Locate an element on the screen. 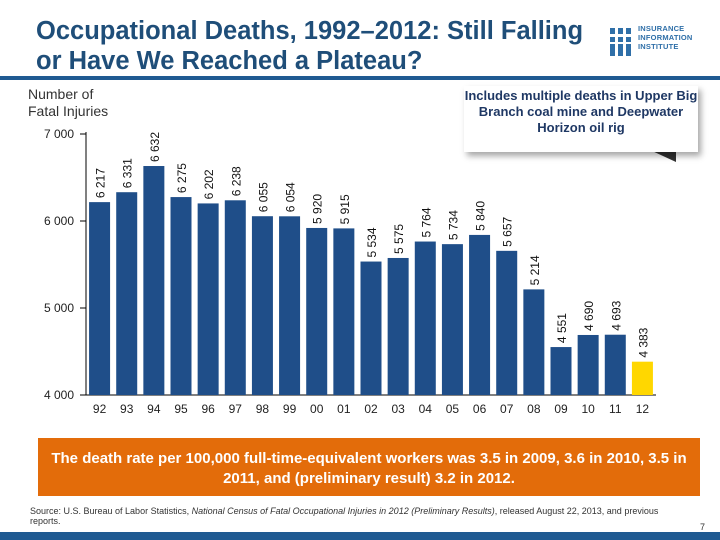 This screenshot has width=720, height=540. x-tick-label: 05 is located at coordinates (453, 409).